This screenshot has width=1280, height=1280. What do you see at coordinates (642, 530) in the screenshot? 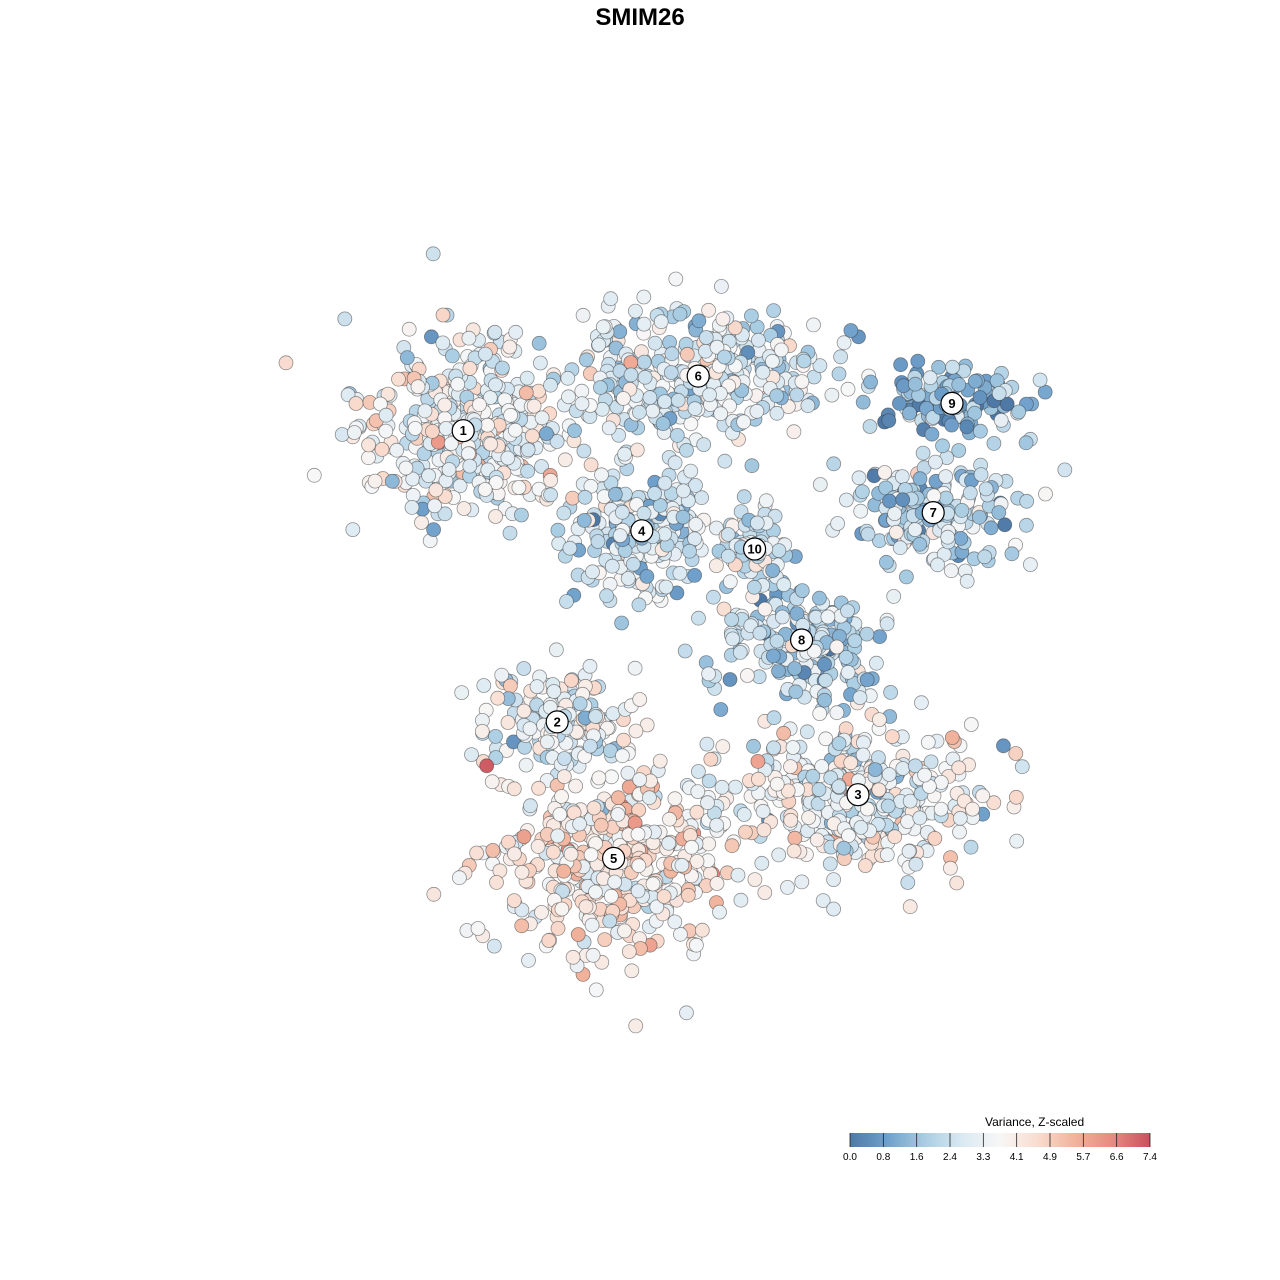
I see `svg-text: 4` at bounding box center [642, 530].